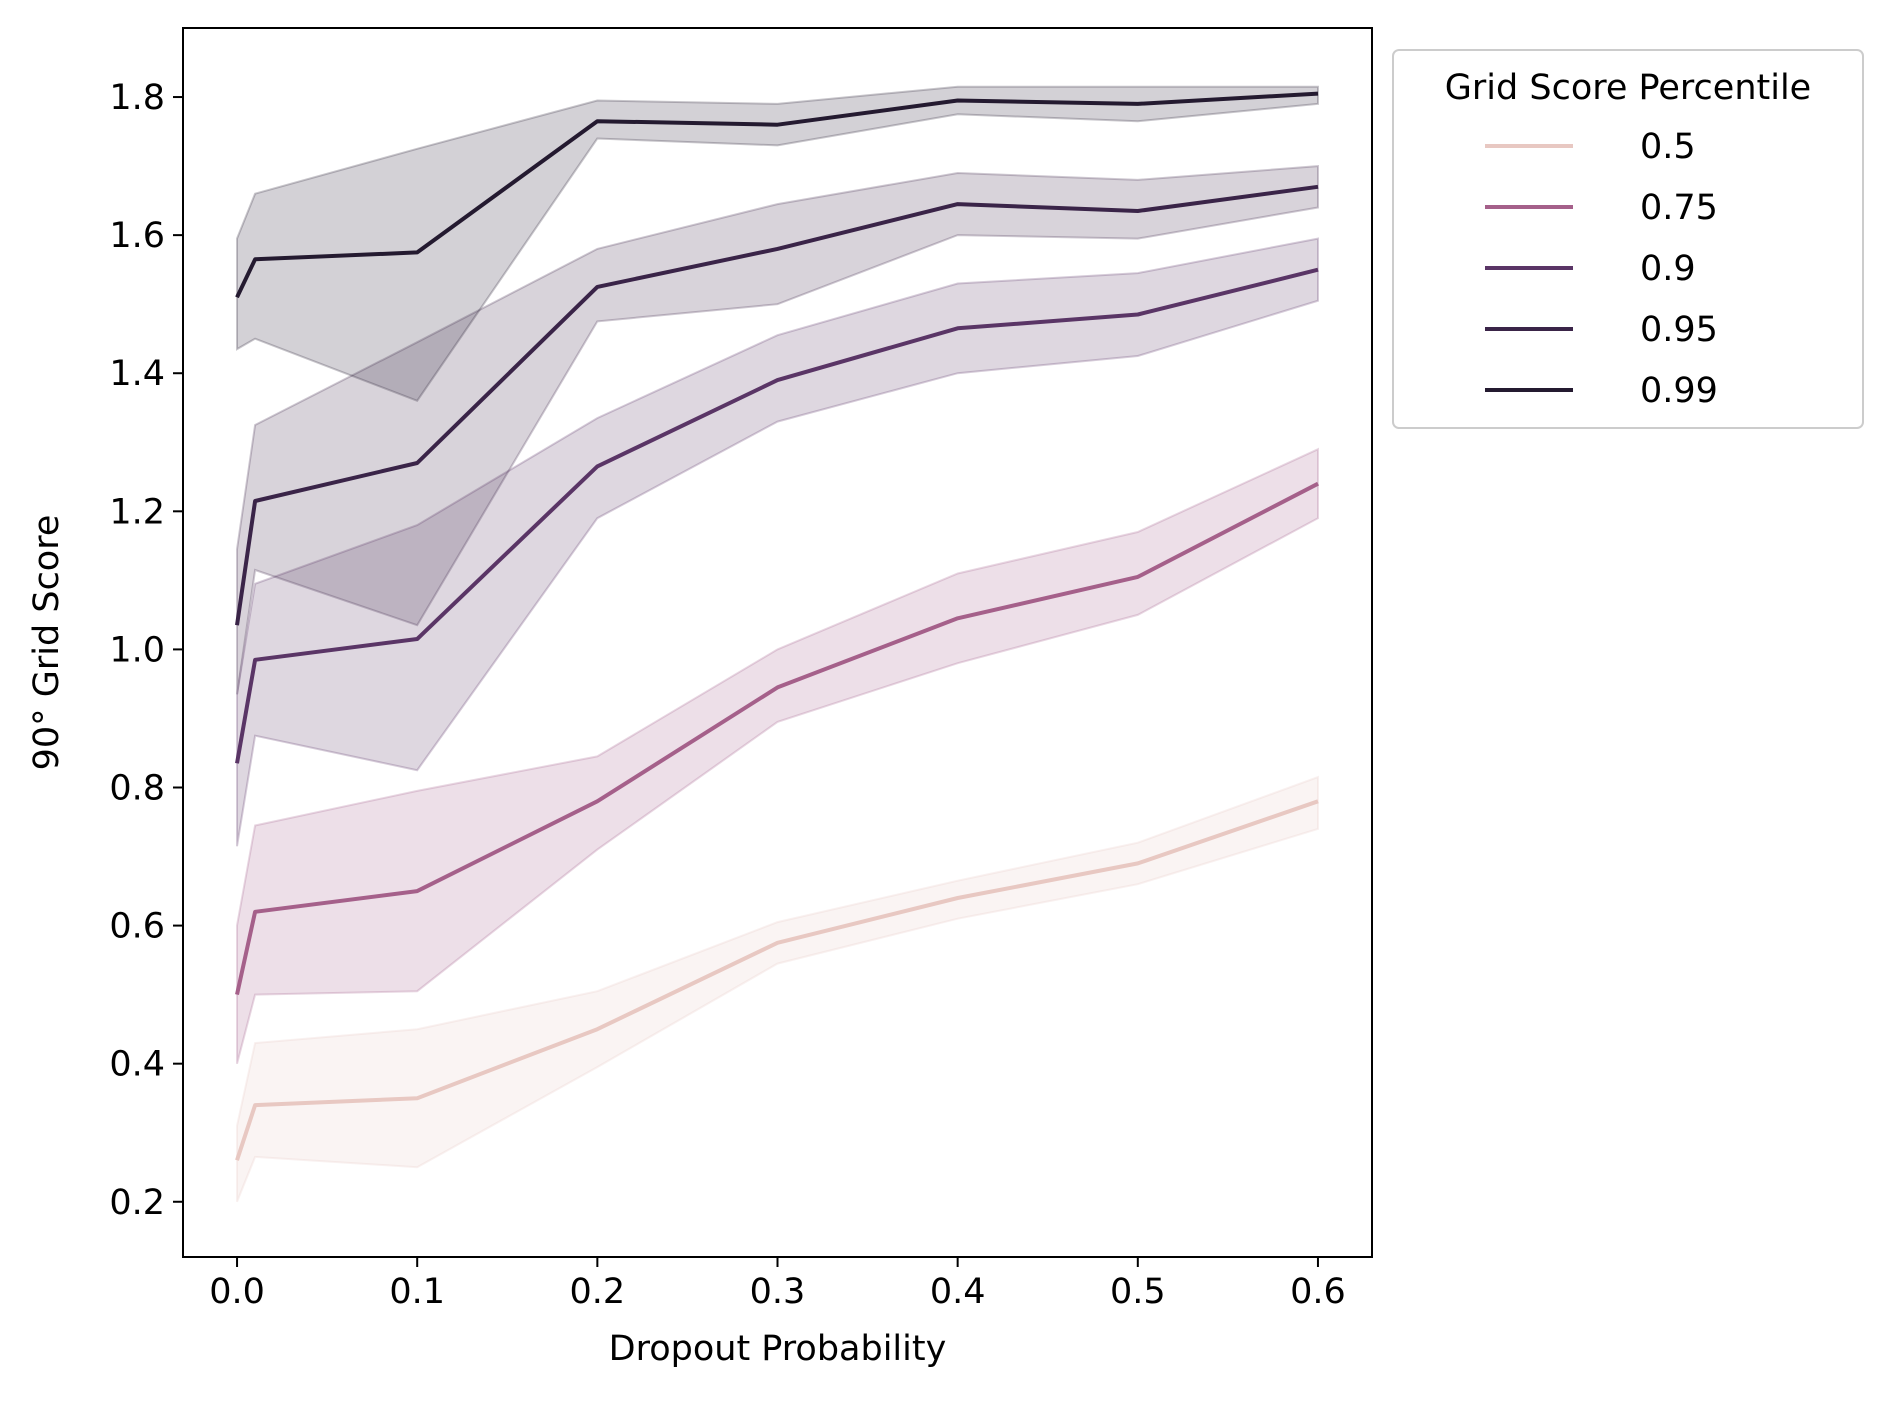 The height and width of the screenshot is (1410, 1884). I want to click on legend-label: 0.75, so click(1679, 208).